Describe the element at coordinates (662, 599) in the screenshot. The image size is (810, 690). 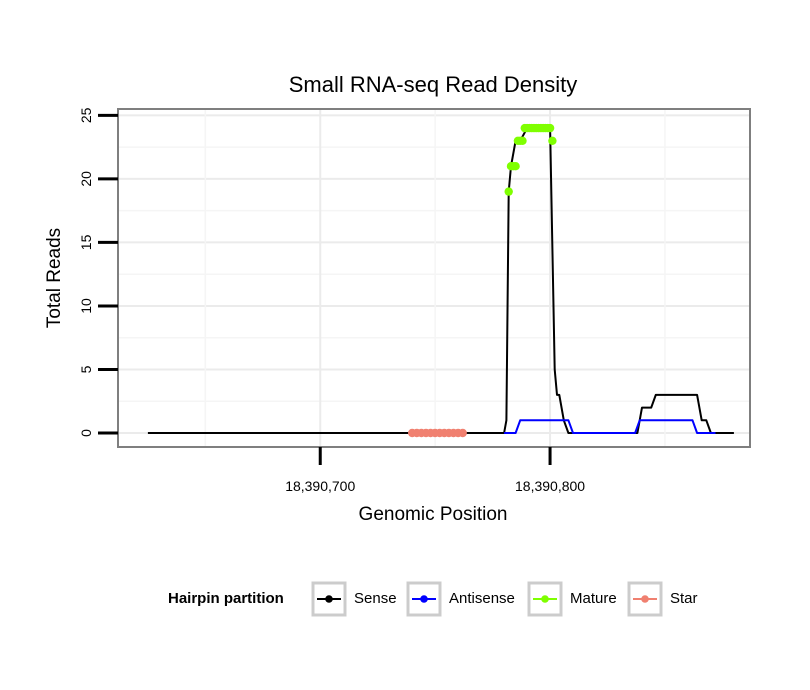
I see `legend-entry-star: Star` at that location.